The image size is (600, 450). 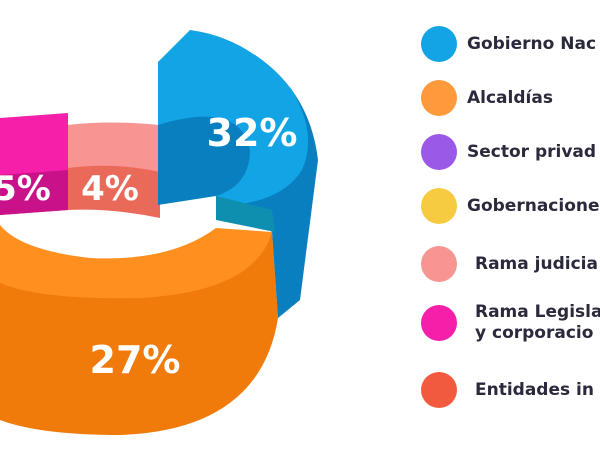 I want to click on slice-label-4: 4%, so click(x=110, y=189).